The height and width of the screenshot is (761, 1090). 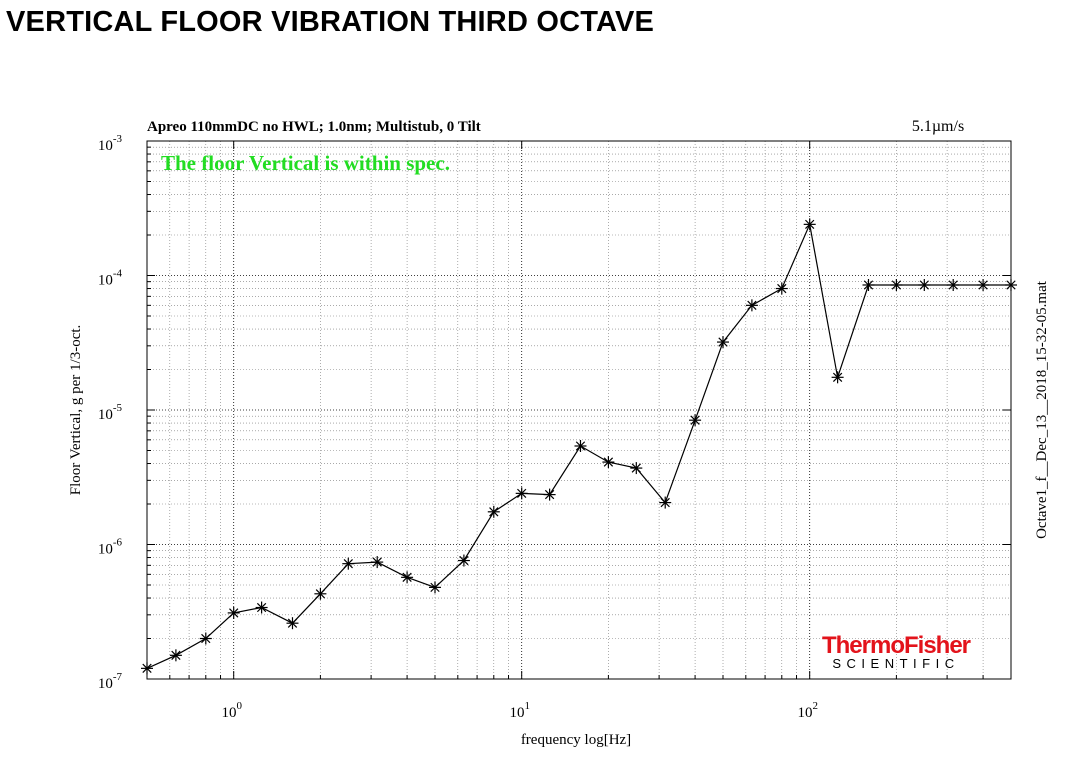 I want to click on y-tick-label: 10⁻⁴, so click(x=110, y=278).